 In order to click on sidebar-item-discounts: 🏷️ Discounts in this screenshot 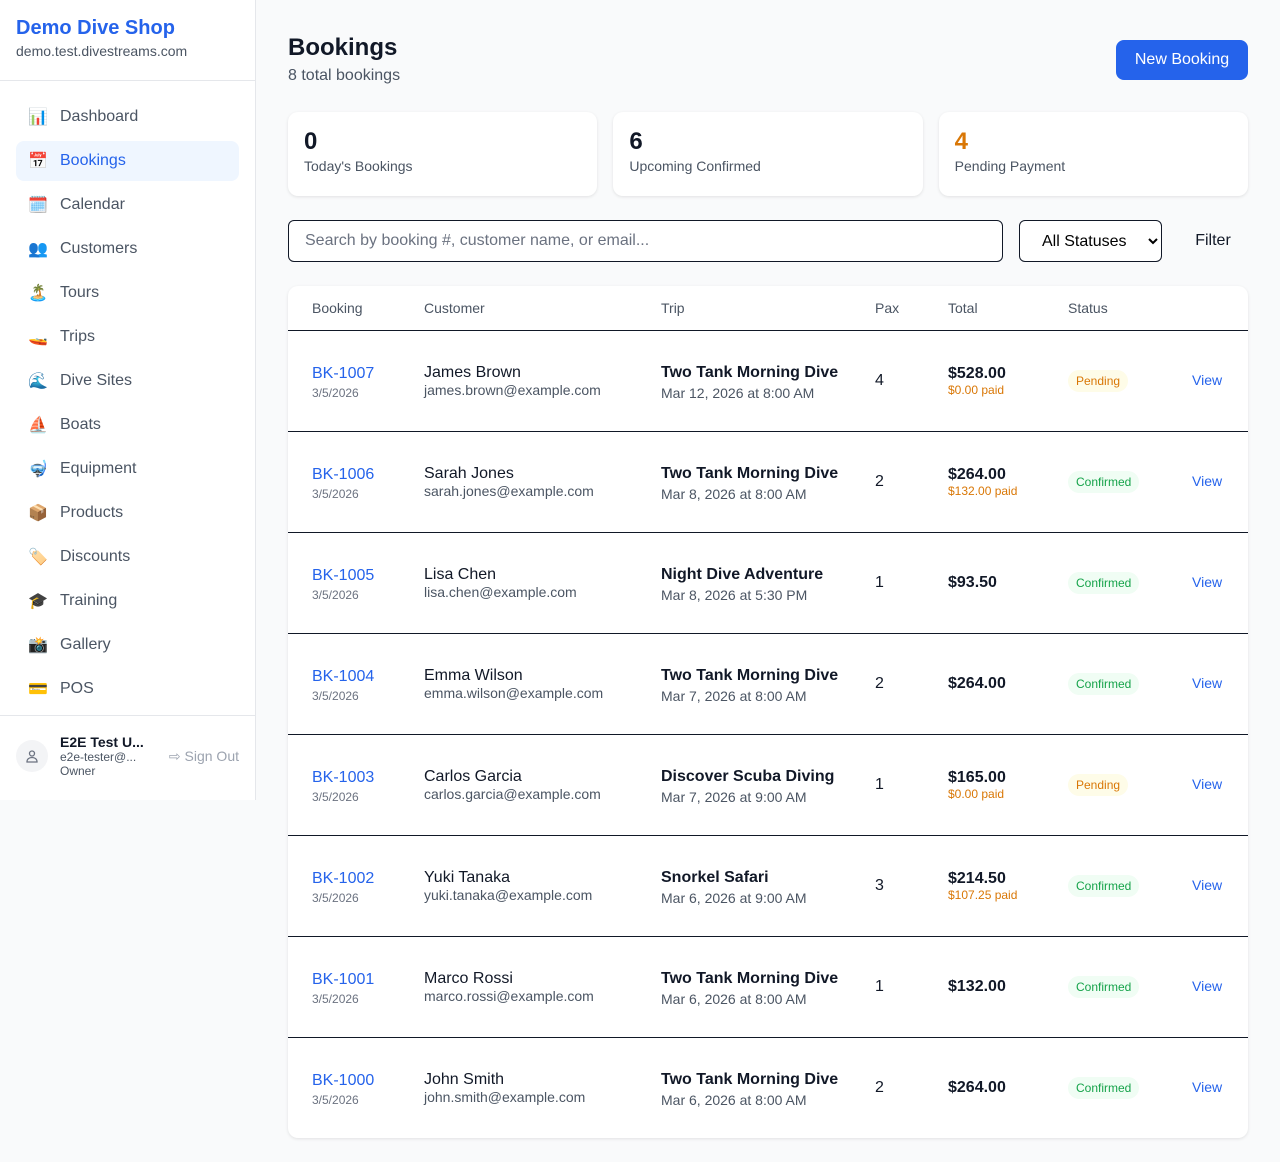, I will do `click(127, 557)`.